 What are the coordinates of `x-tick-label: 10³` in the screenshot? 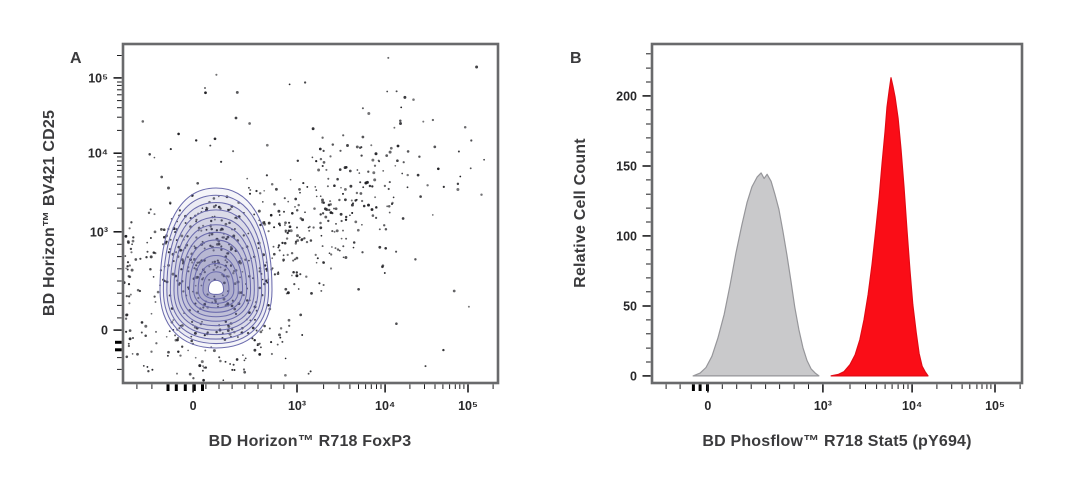 It's located at (823, 406).